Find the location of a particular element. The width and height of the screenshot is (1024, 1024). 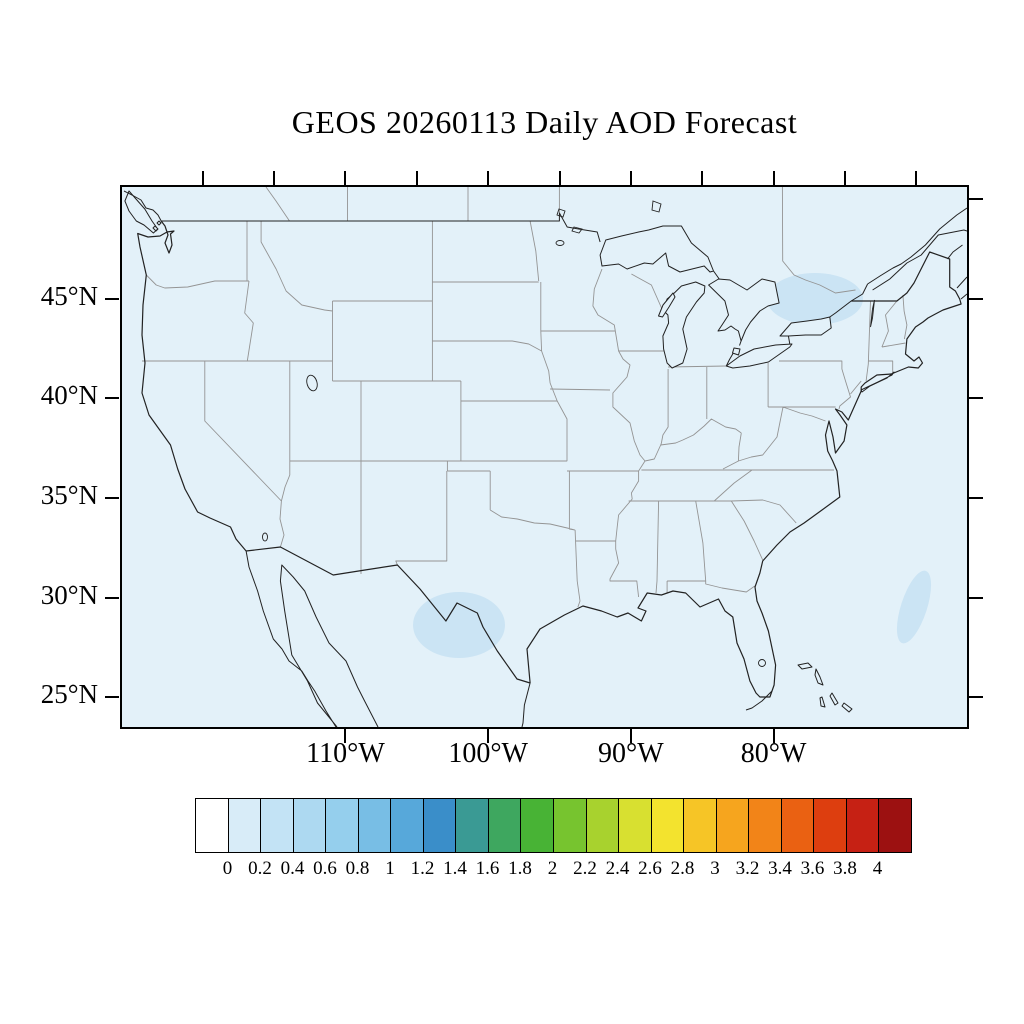

colorbar-tick-label: 2.6 is located at coordinates (650, 868).